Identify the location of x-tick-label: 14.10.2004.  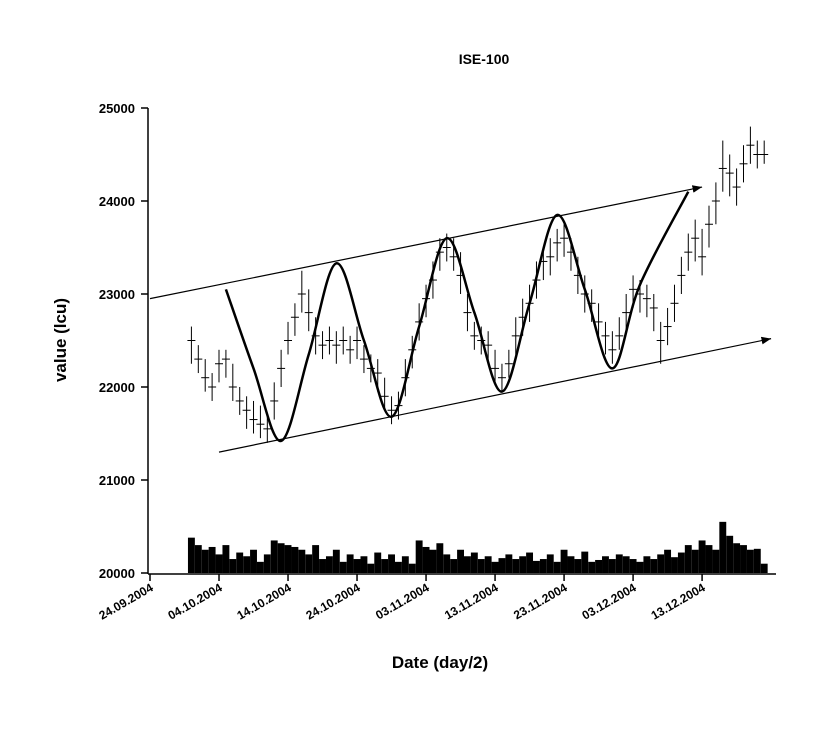
(264, 601).